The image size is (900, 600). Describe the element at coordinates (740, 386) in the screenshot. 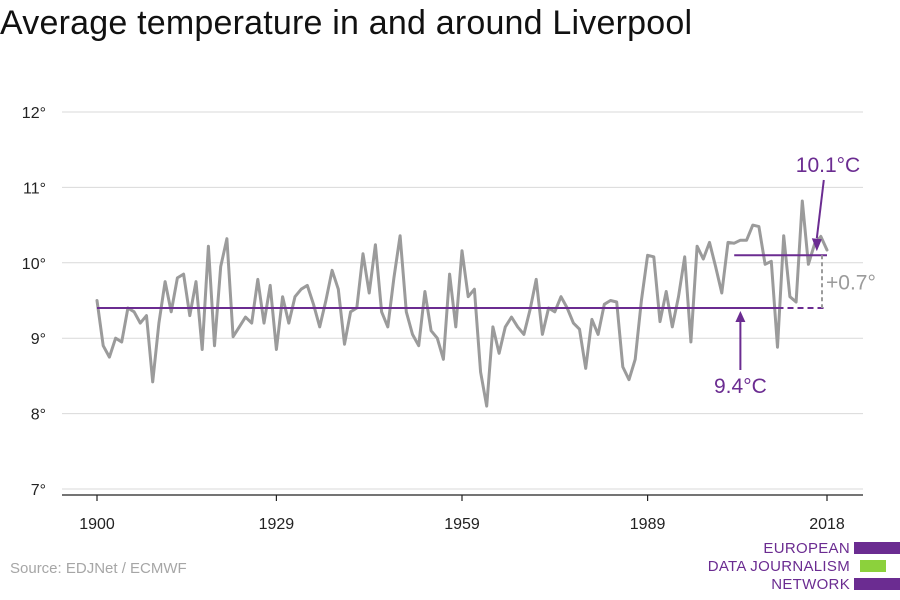

I see `baseline-average-label: 9.4°C` at that location.